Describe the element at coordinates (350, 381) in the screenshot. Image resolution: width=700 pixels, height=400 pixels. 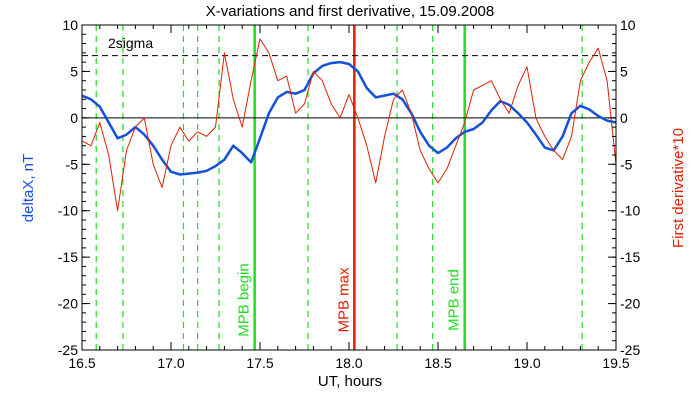
I see `x-axis-label: UT, hours` at that location.